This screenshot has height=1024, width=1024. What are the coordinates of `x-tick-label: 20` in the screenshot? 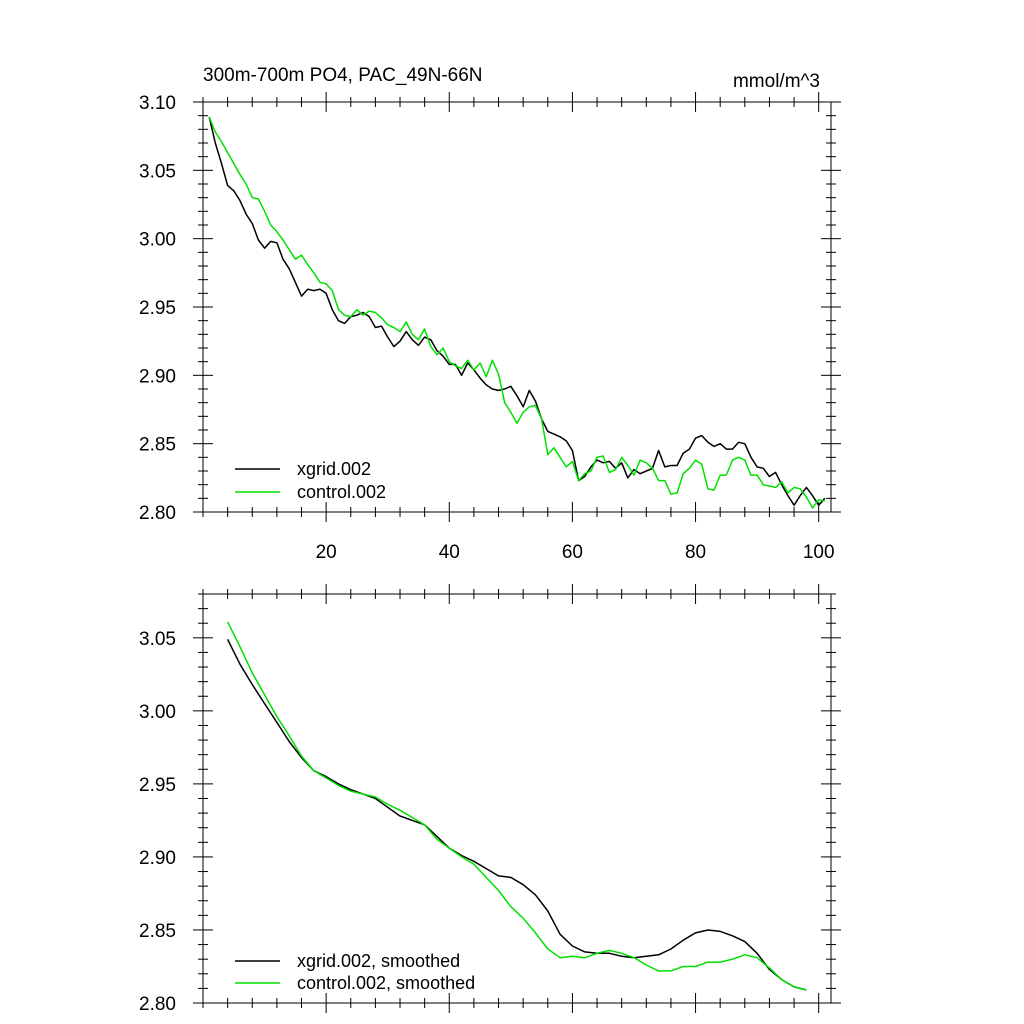 It's located at (326, 552).